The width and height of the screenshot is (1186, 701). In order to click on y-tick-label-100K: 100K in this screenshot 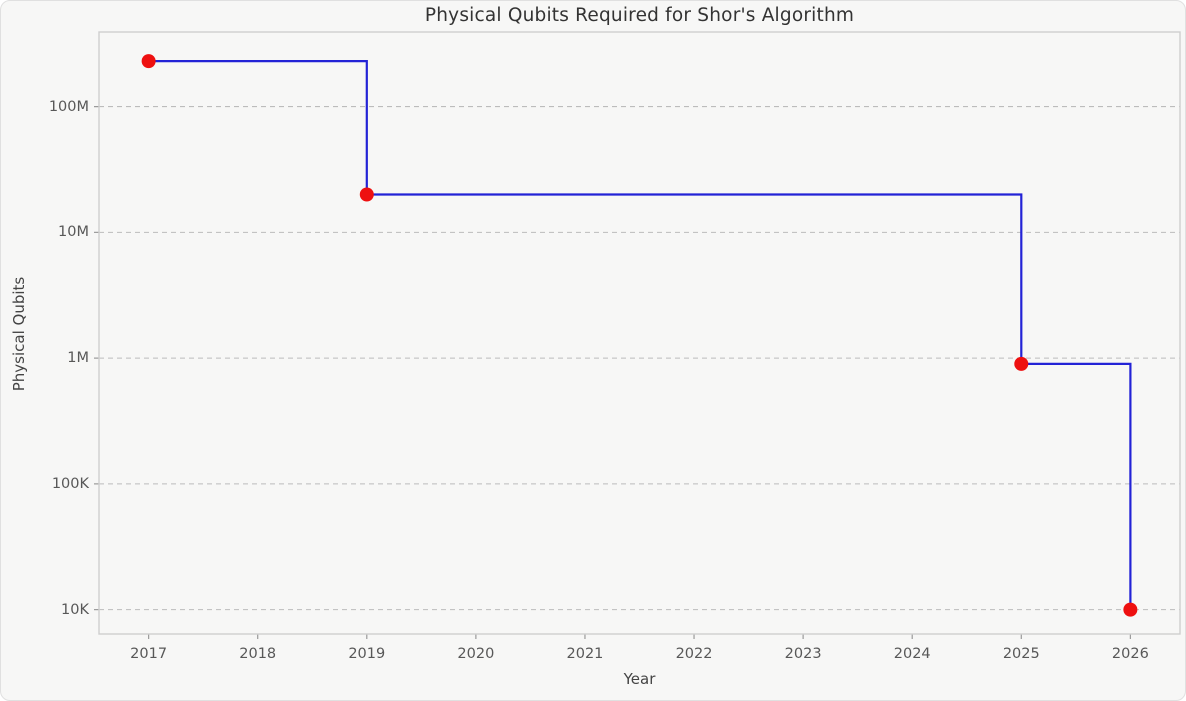, I will do `click(70, 483)`.